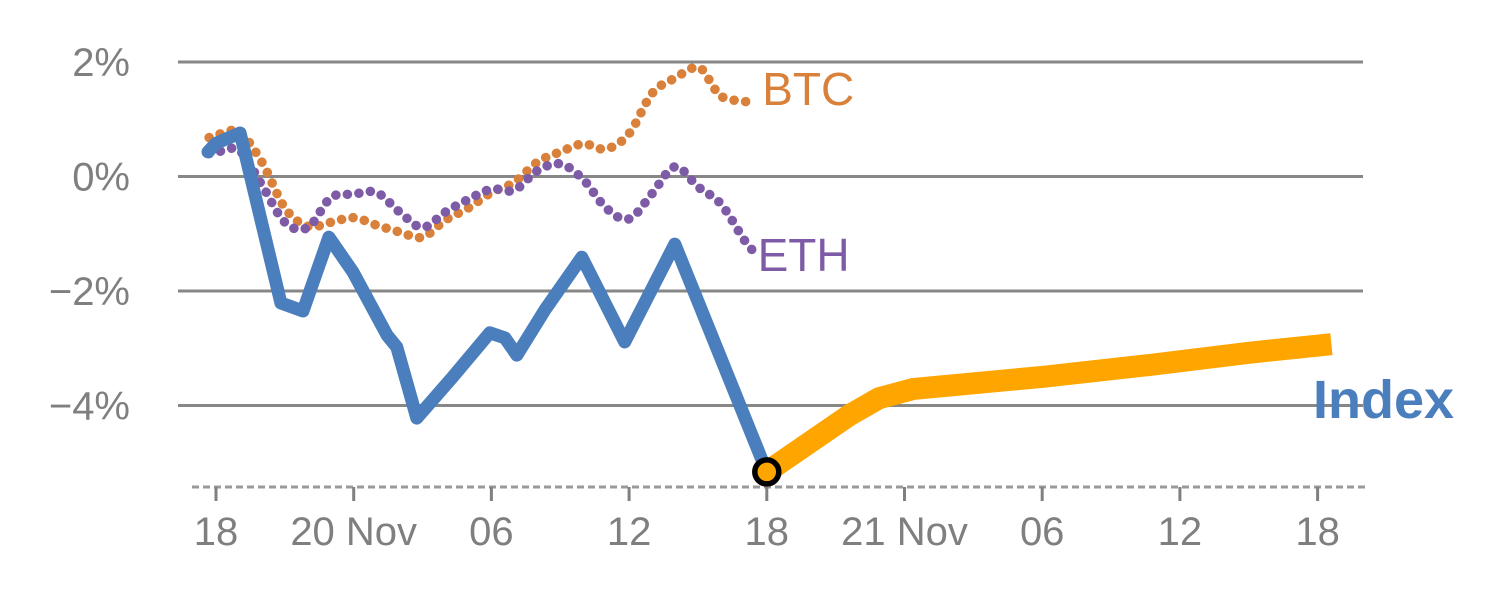  I want to click on y-tick-label: 2%, so click(101, 63).